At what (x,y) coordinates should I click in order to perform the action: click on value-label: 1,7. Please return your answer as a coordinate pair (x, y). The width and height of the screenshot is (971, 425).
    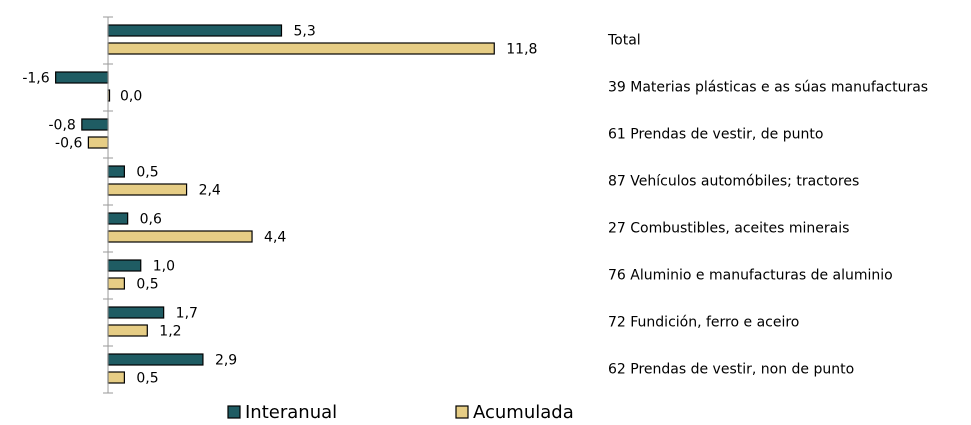
    Looking at the image, I should click on (187, 314).